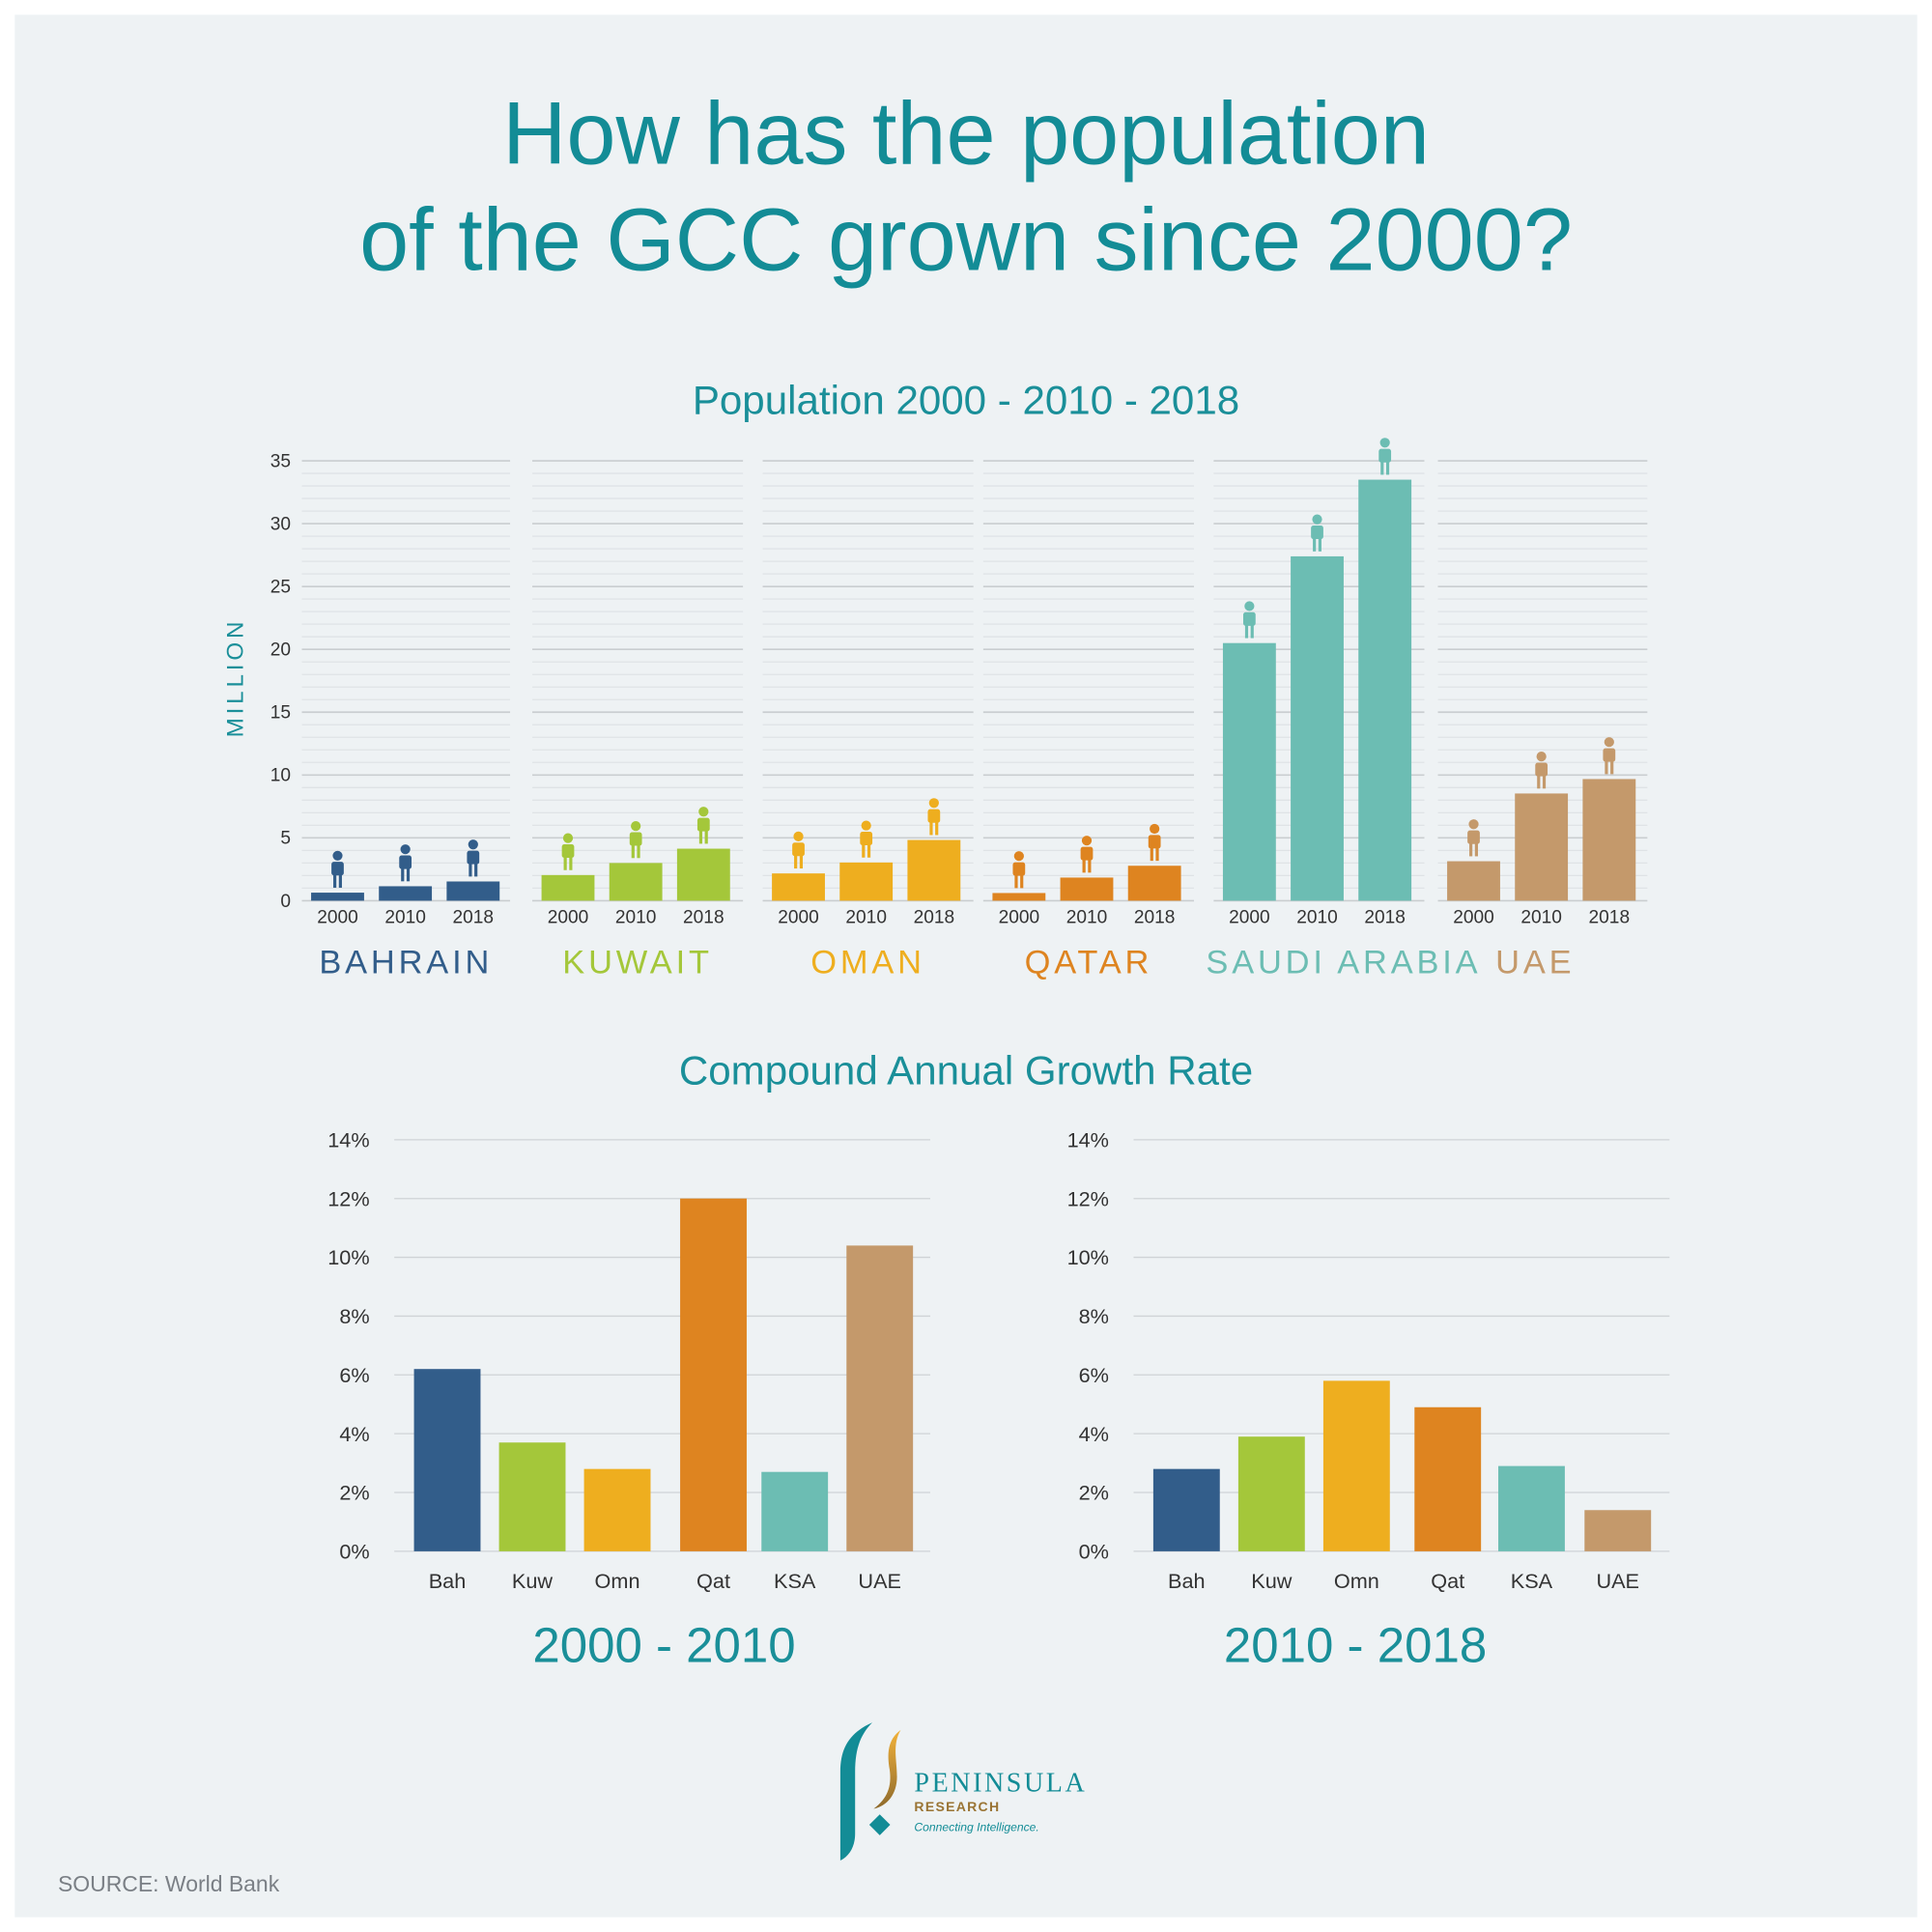  I want to click on bar-oman-2018, so click(934, 870).